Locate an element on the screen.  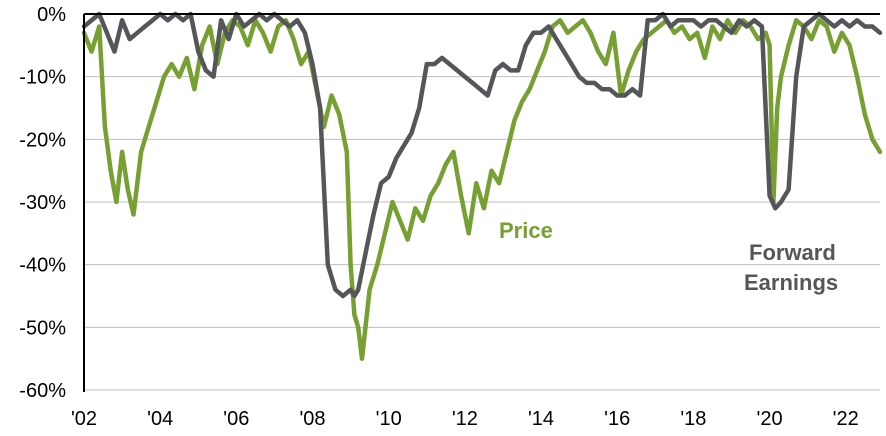
x-tick-label: '12 is located at coordinates (465, 419).